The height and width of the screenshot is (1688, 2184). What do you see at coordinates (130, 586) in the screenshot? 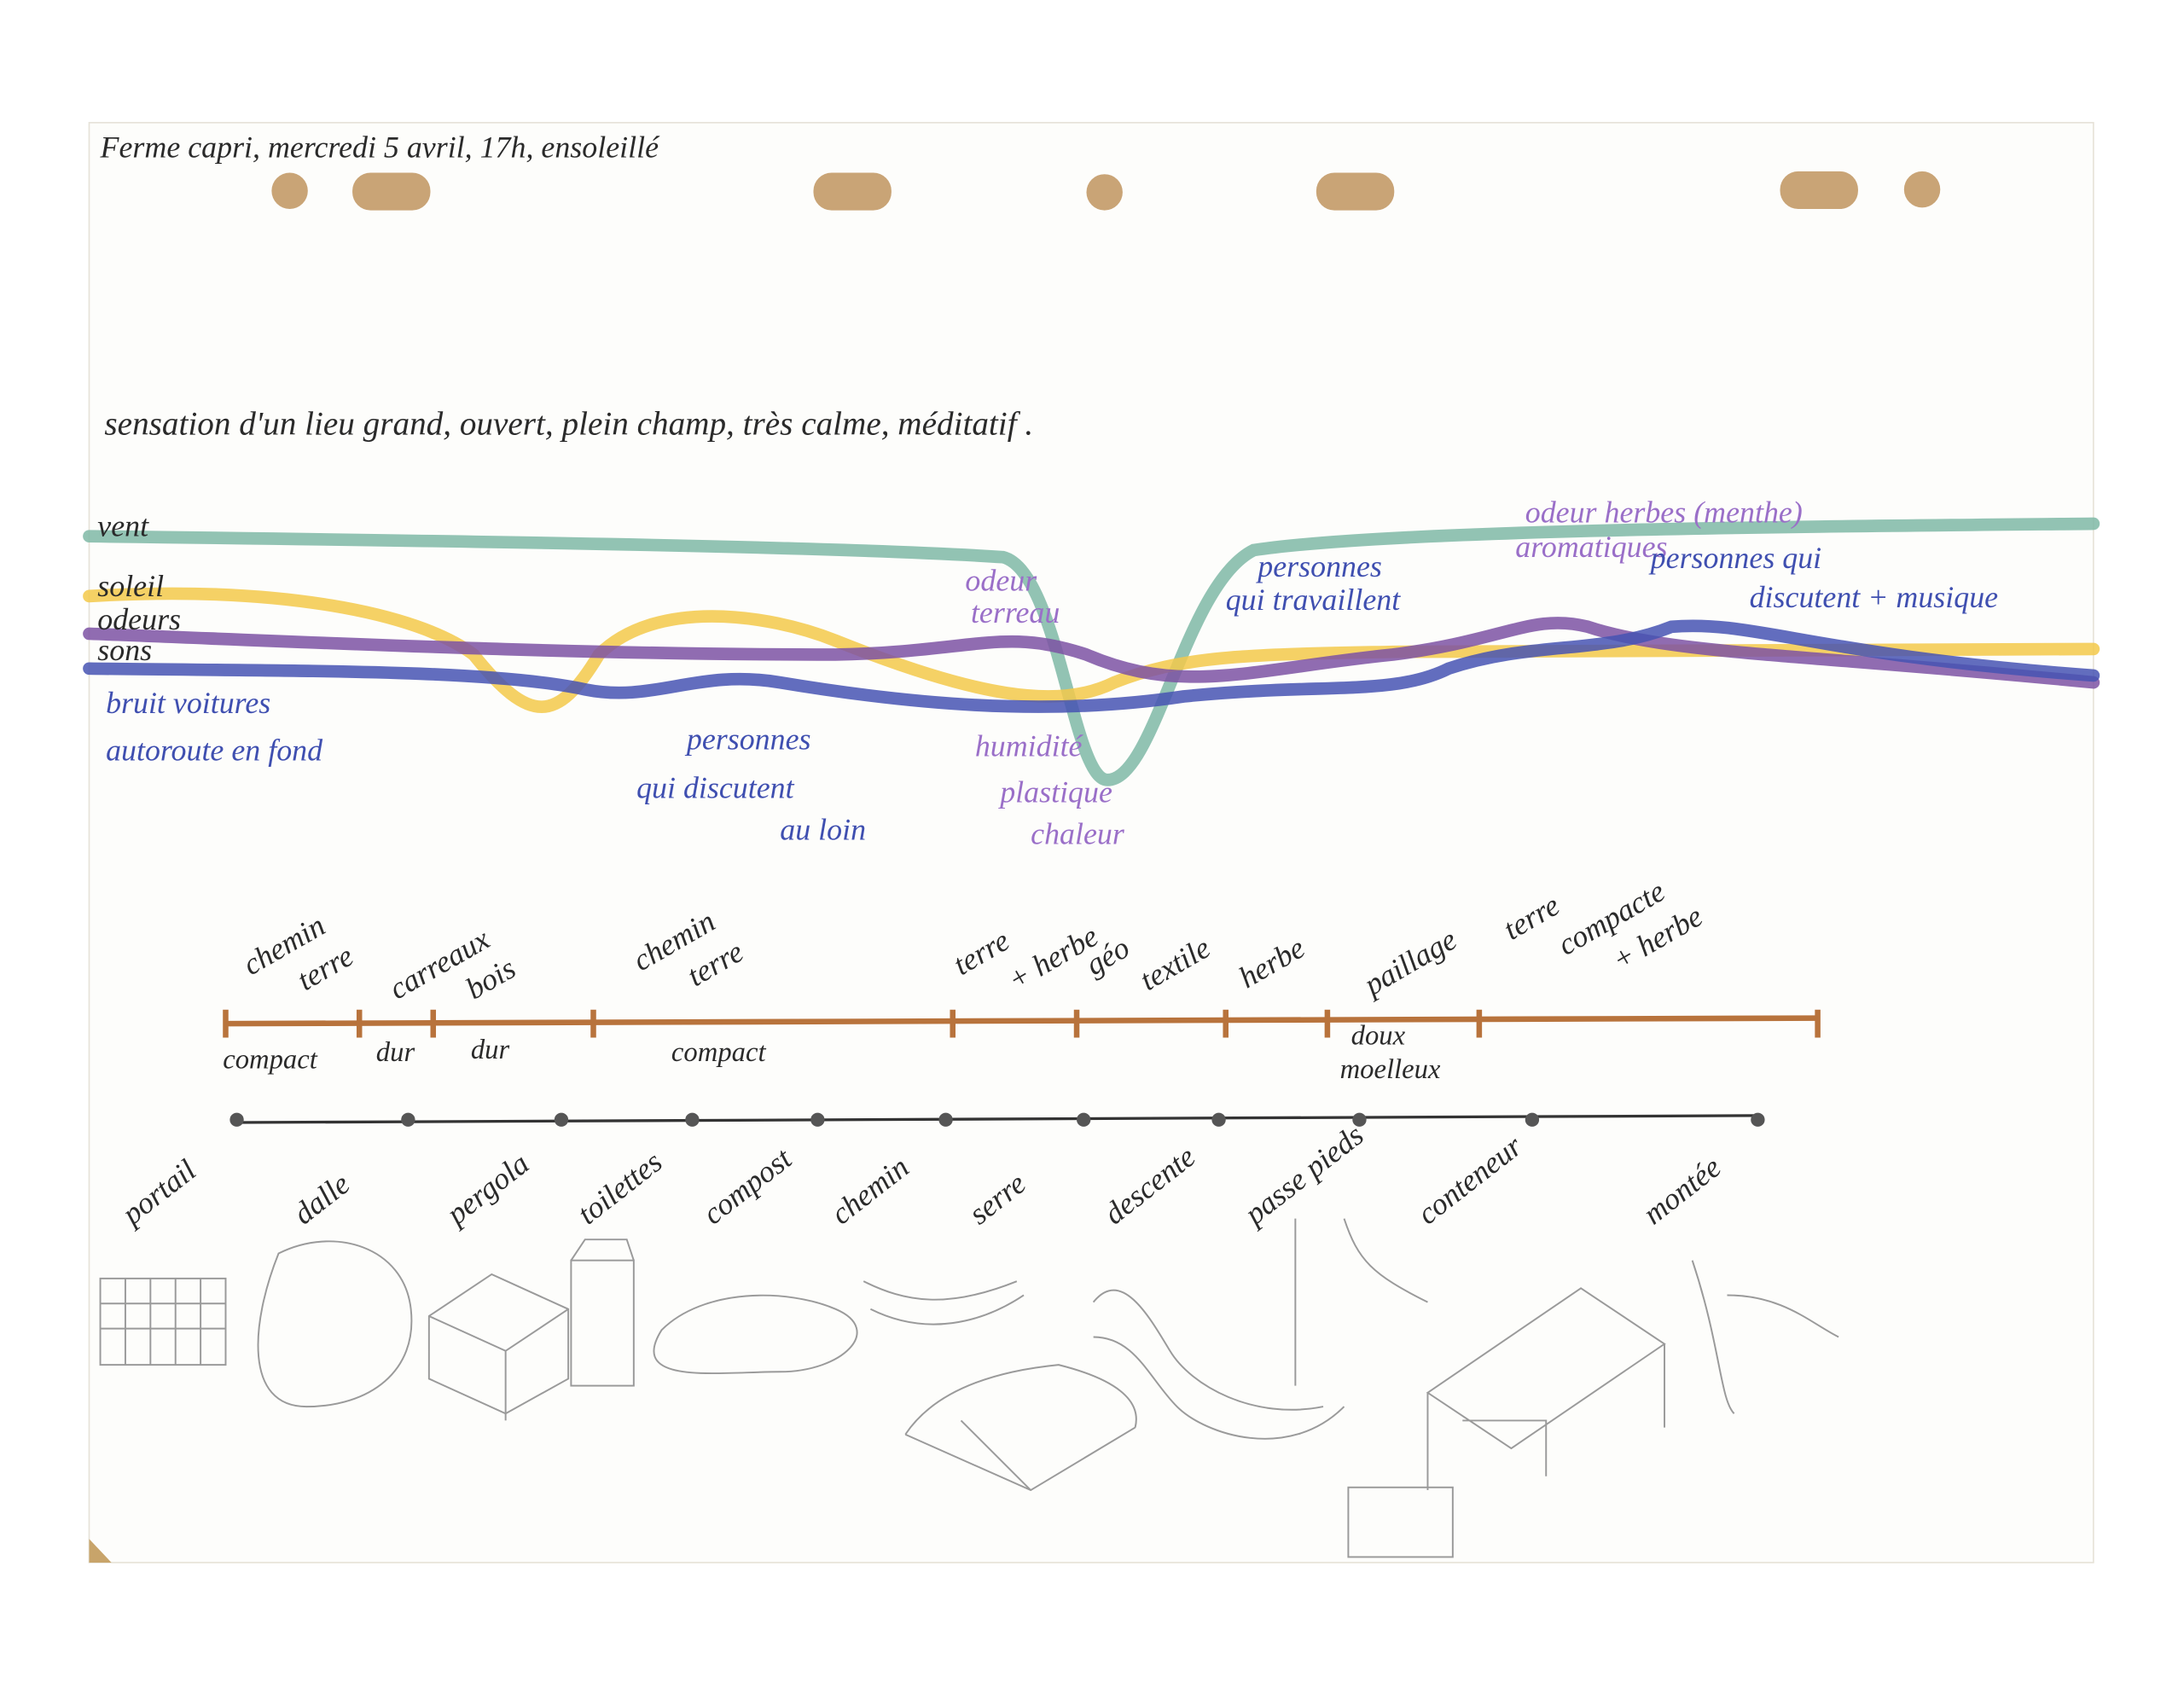
I see `layer-label: soleil` at bounding box center [130, 586].